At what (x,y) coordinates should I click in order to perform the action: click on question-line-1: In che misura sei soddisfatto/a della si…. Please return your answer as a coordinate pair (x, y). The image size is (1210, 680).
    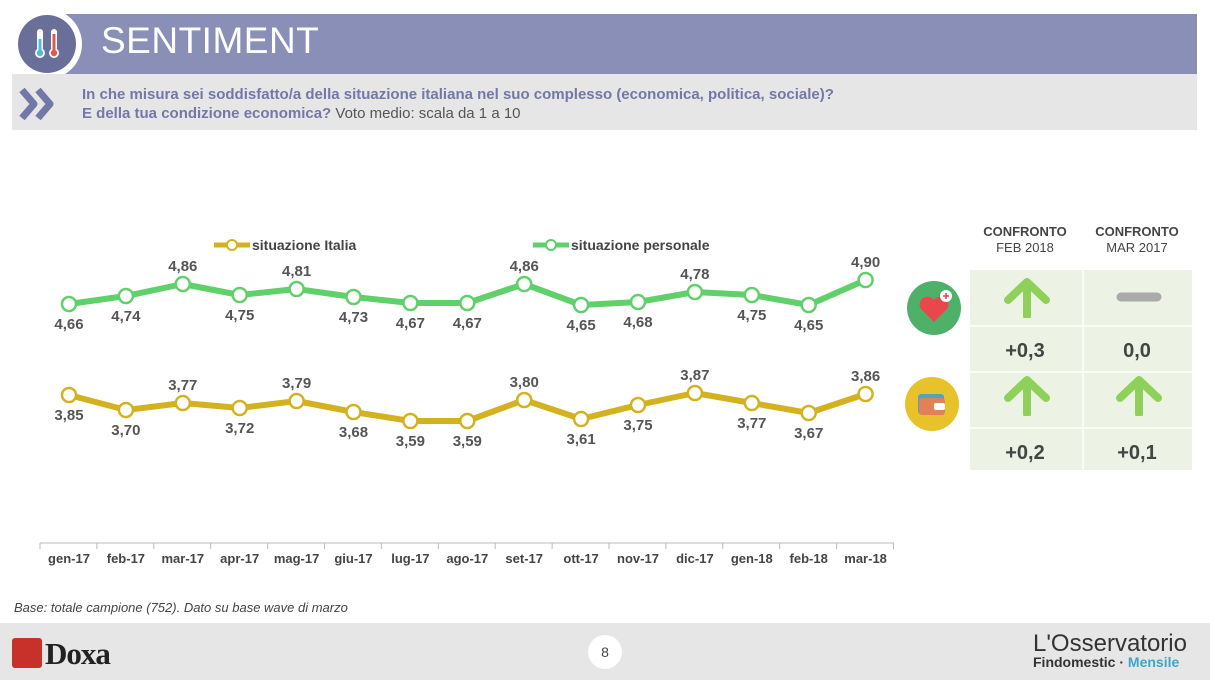
    Looking at the image, I should click on (458, 94).